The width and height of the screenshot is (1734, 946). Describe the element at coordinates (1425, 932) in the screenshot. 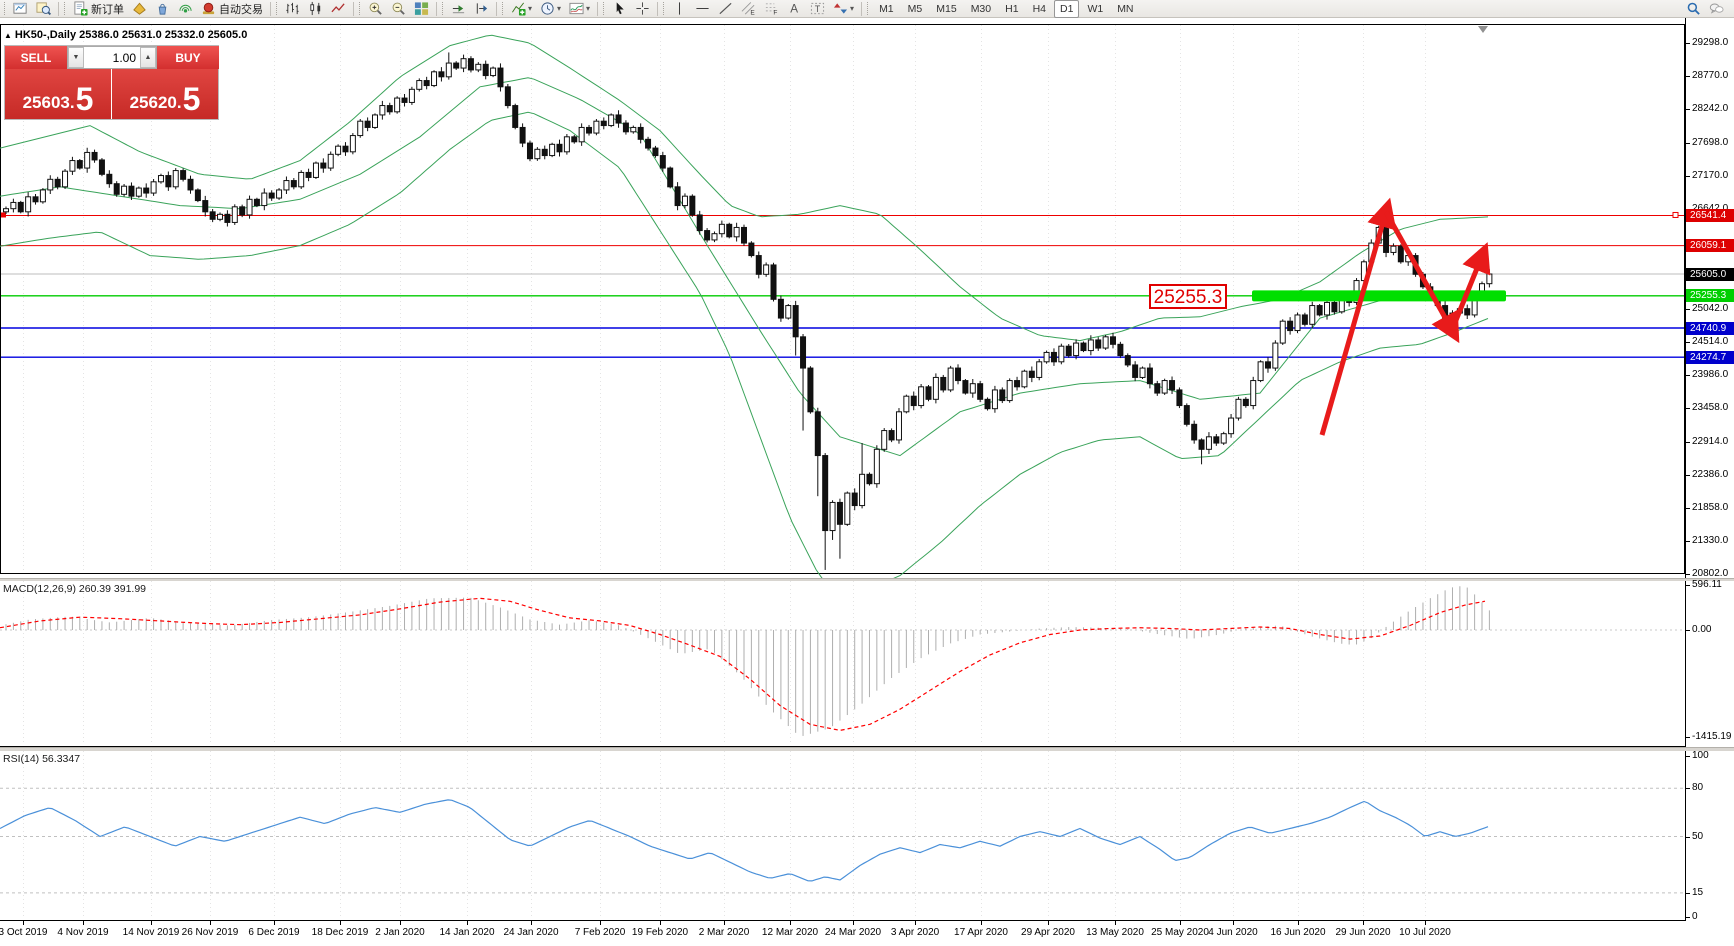

I see `date-tick-label: 10 Jul 2020` at that location.